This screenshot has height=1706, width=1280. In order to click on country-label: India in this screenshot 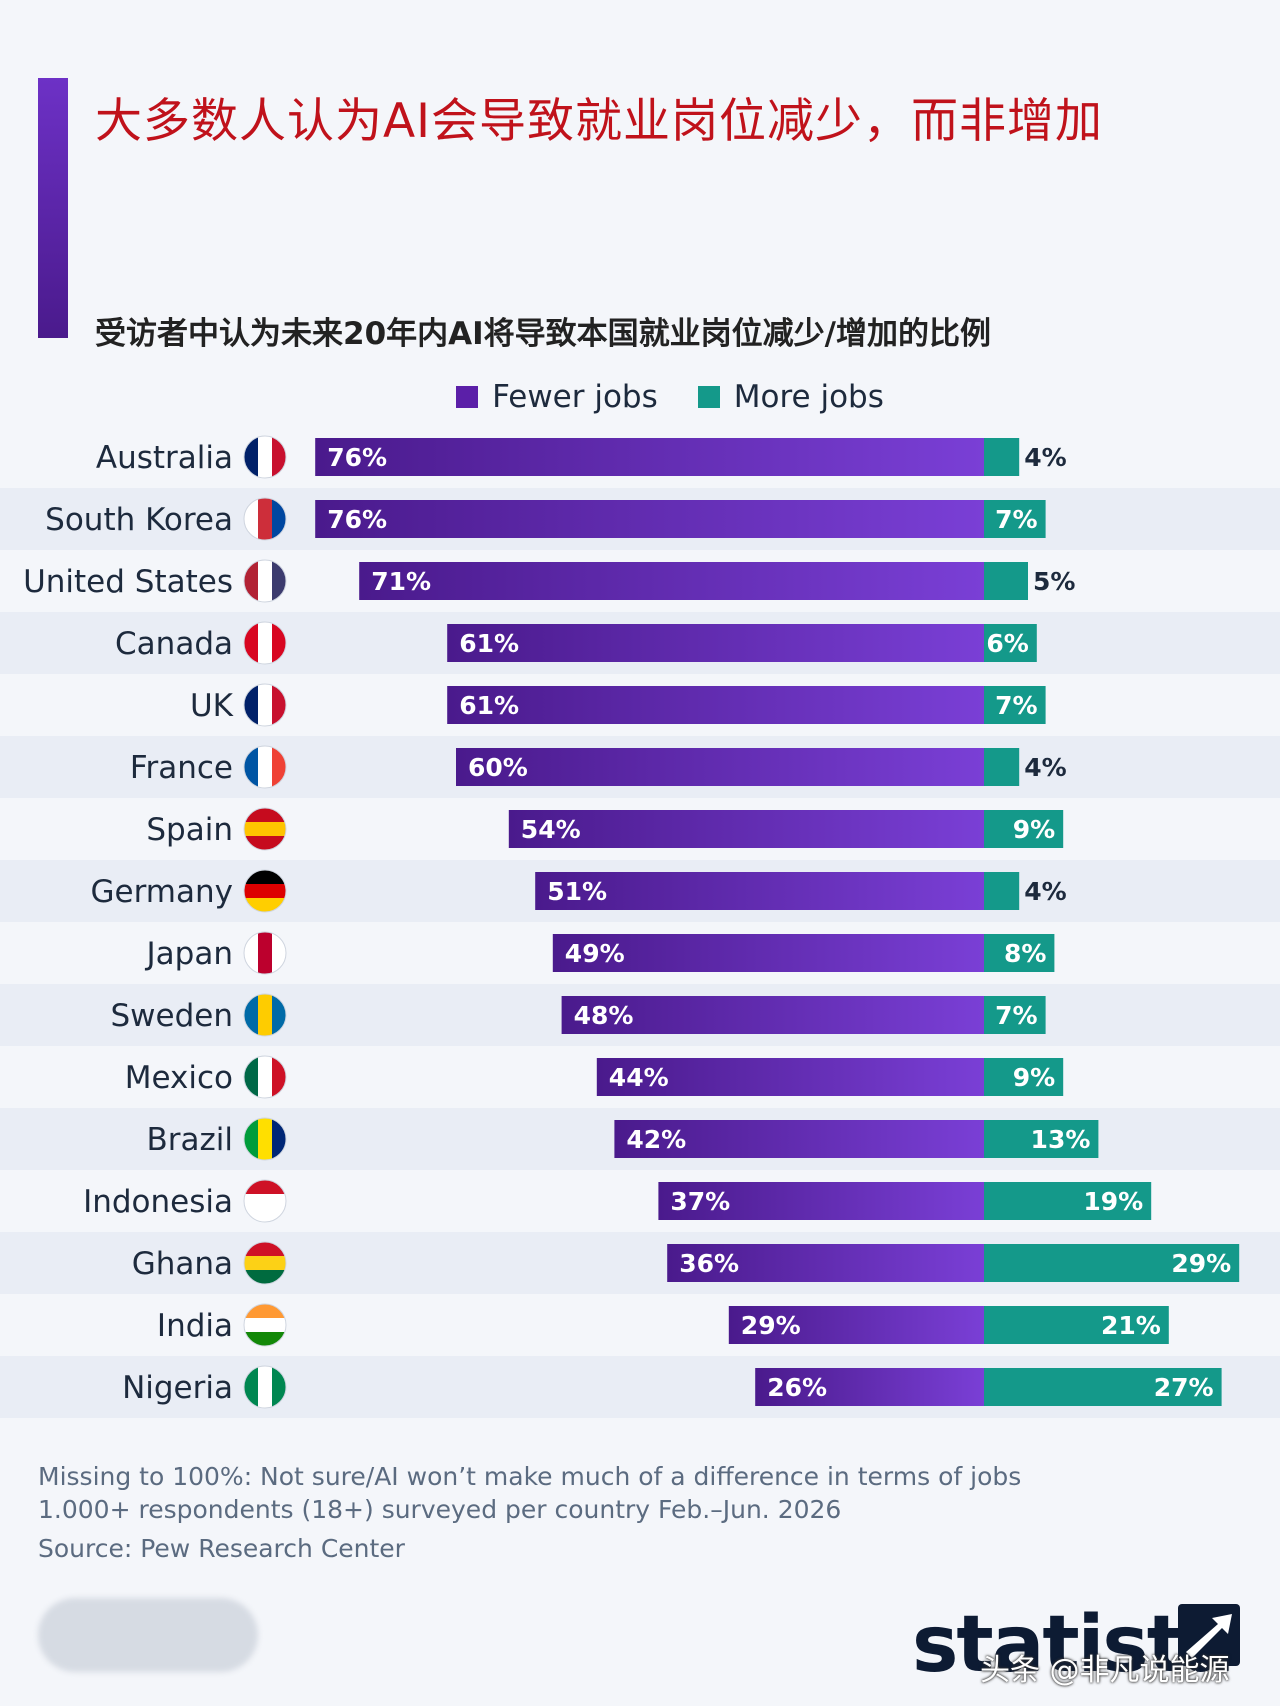, I will do `click(195, 1326)`.